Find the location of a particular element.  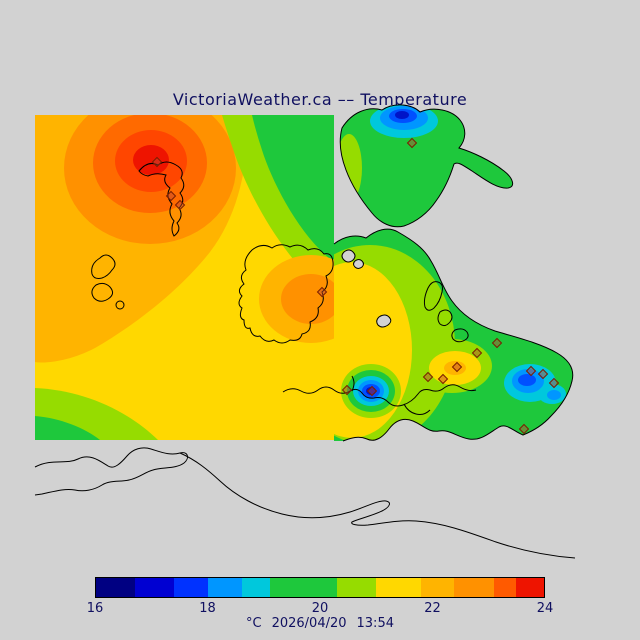

coastline-harbour is located at coordinates (417, 409).